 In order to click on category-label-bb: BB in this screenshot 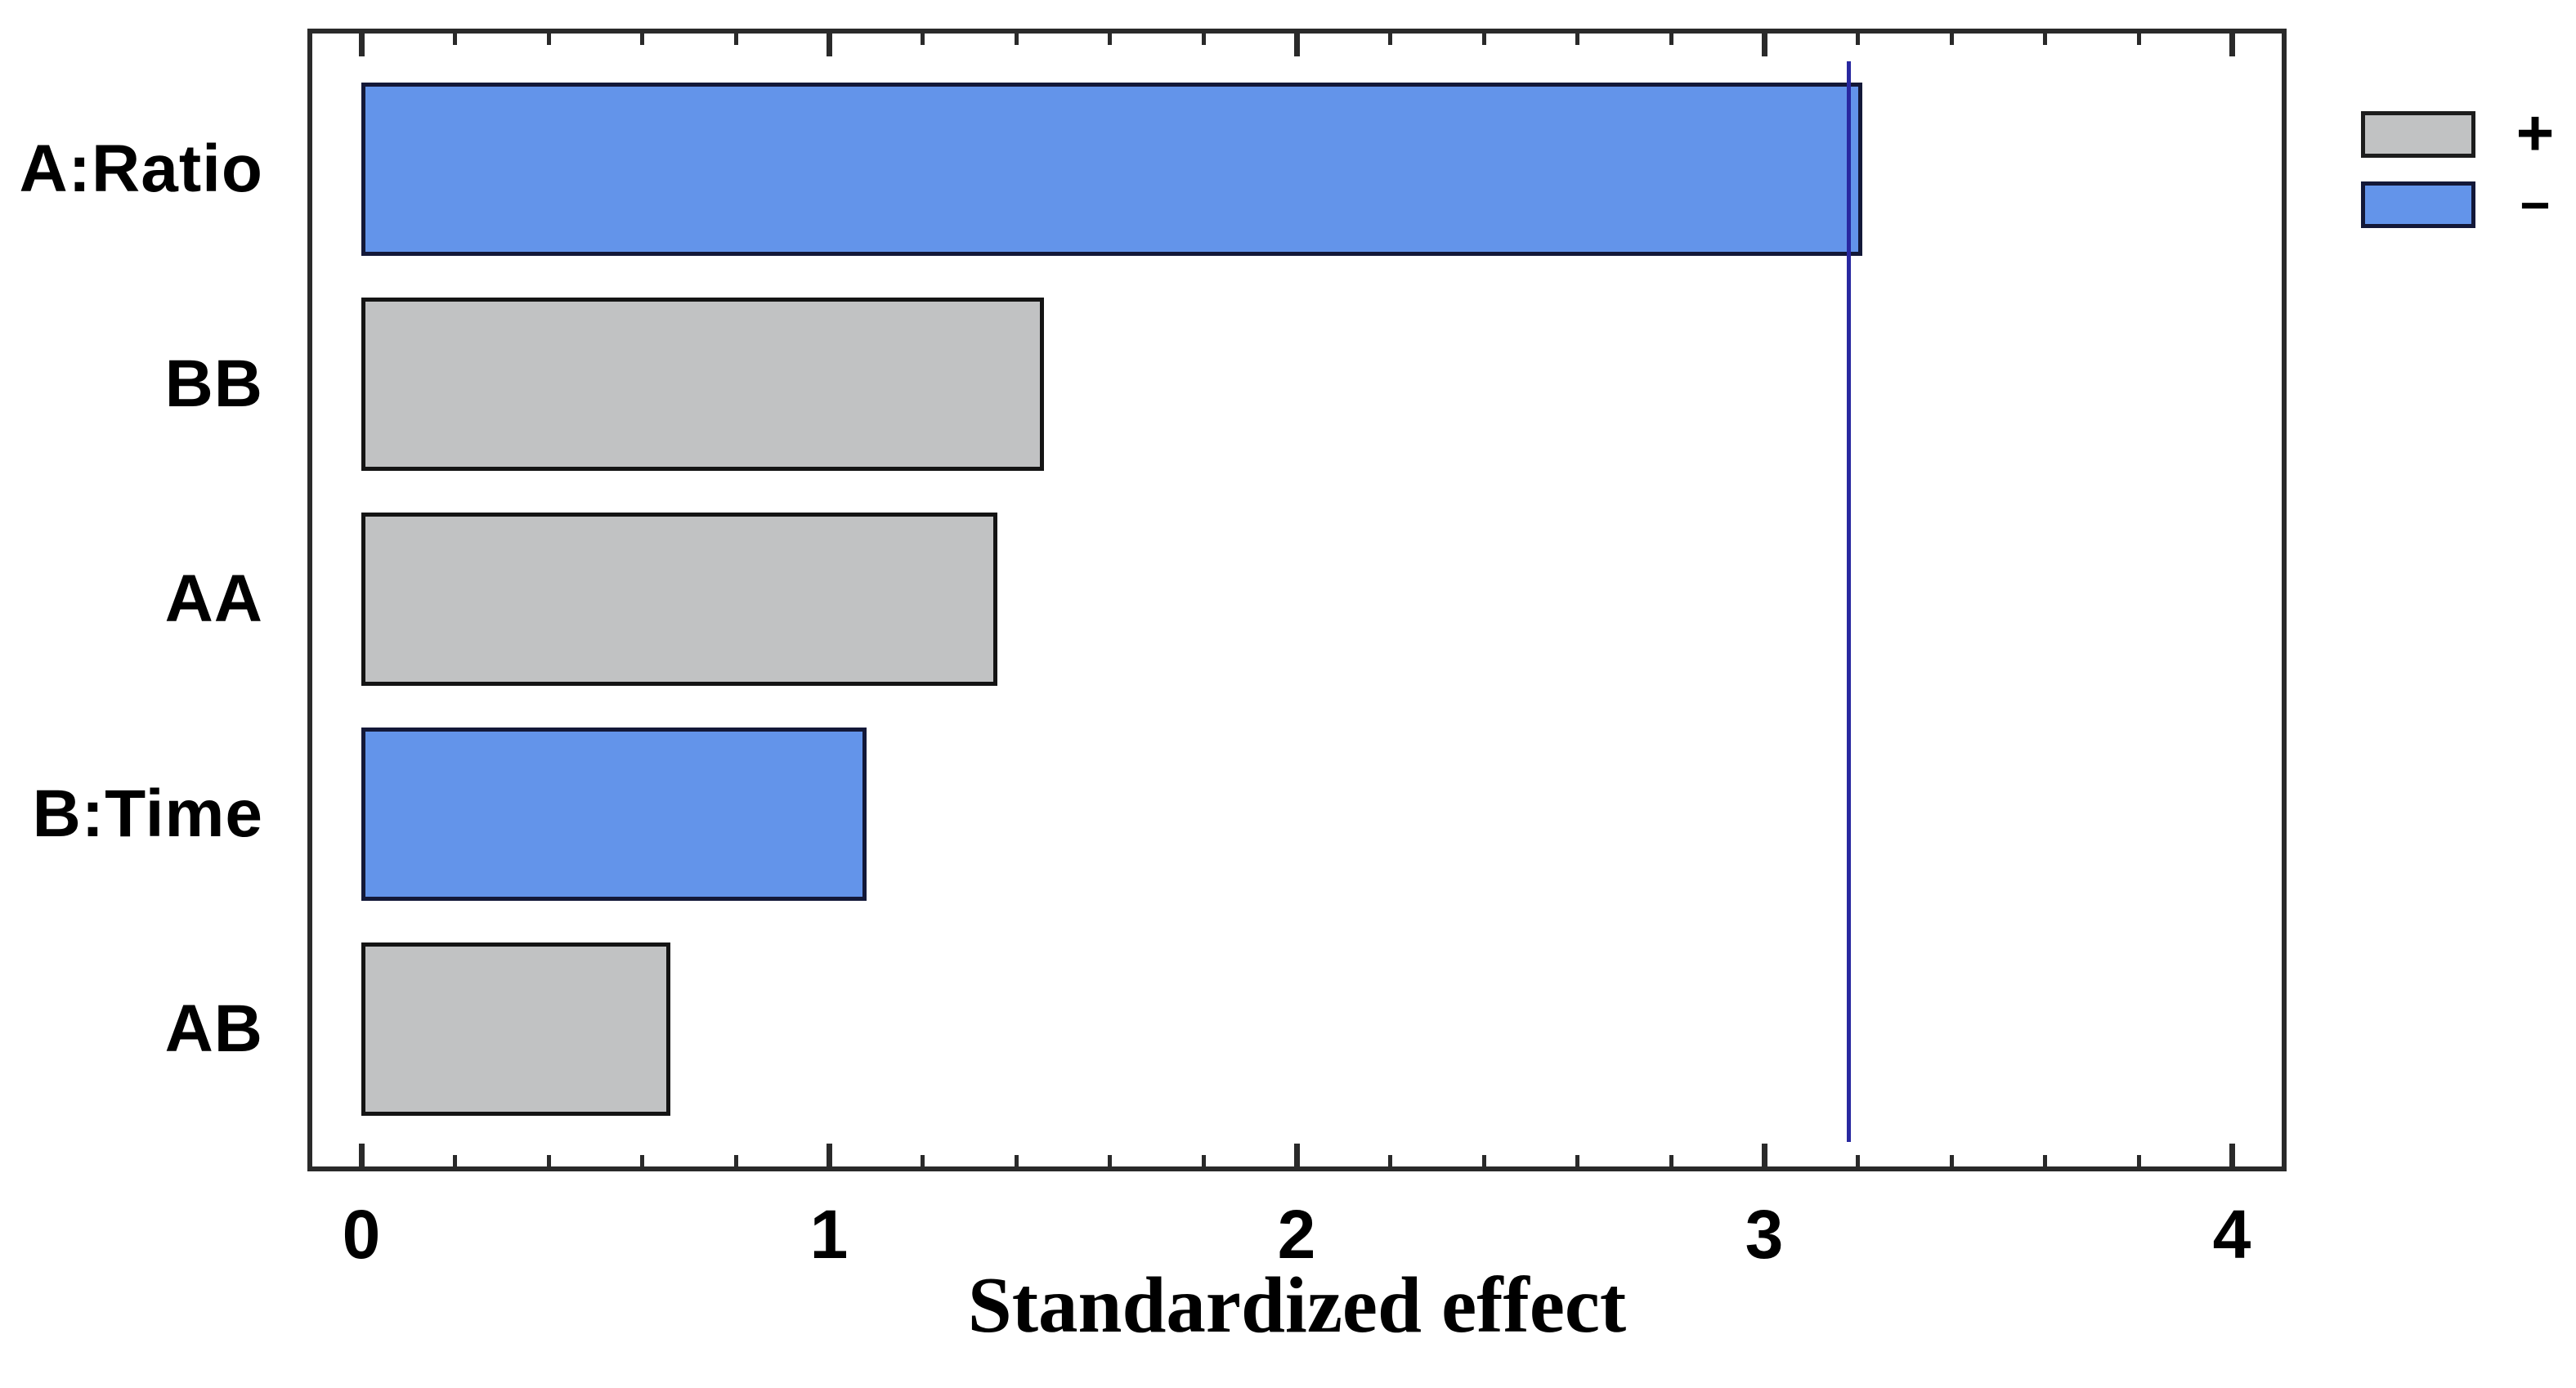, I will do `click(213, 384)`.